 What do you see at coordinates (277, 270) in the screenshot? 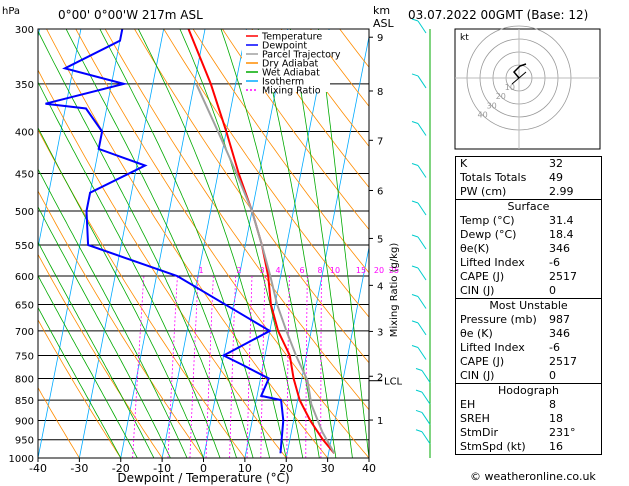
I see `mixing-ratio-label: 4` at bounding box center [277, 270].